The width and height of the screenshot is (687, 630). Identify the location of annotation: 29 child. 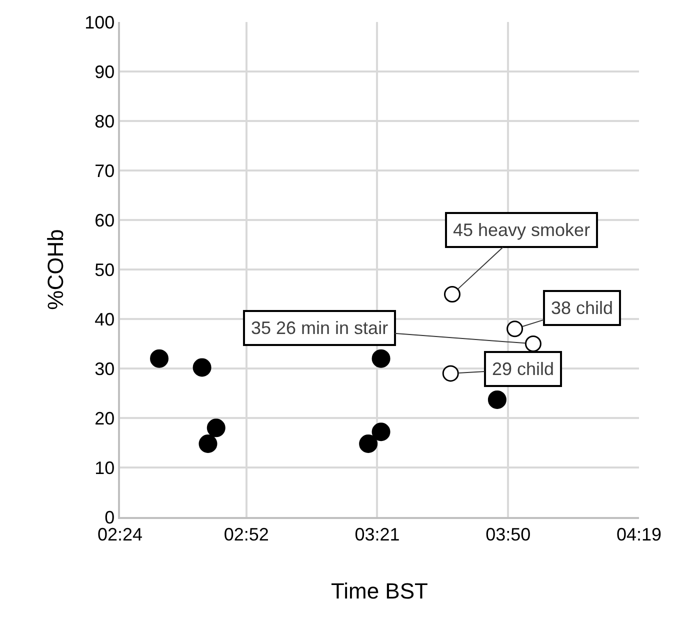
(523, 369).